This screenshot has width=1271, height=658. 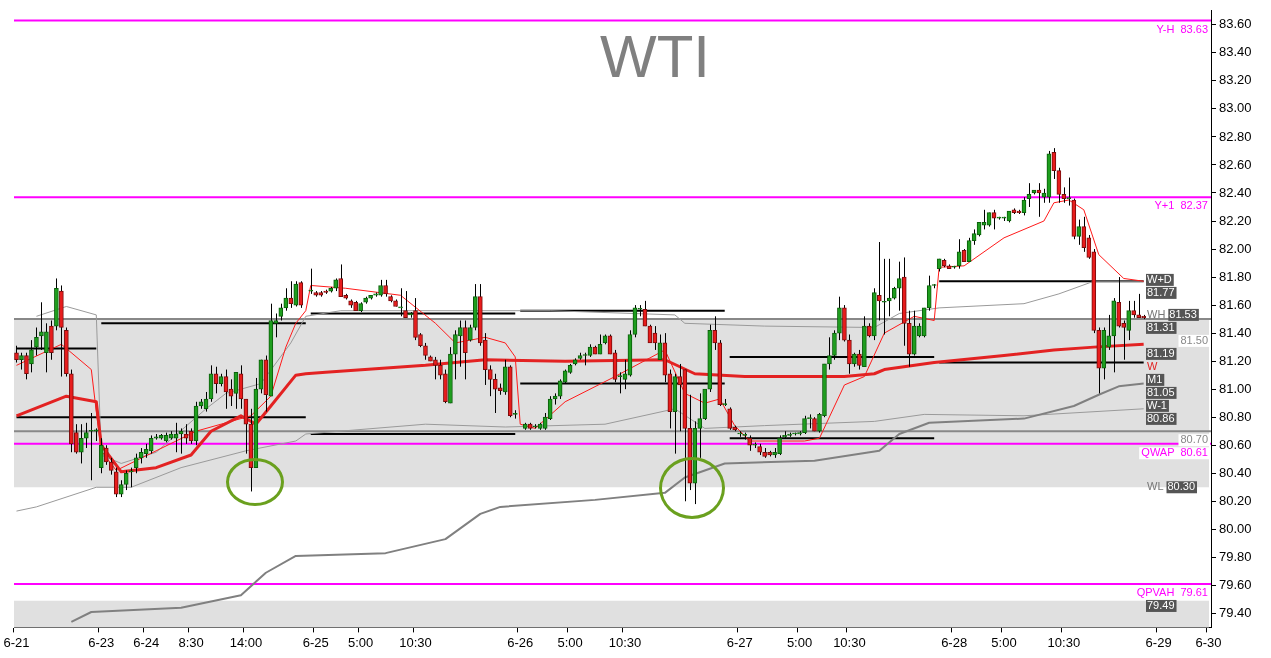 I want to click on annotation: 81.53, so click(x=1183, y=313).